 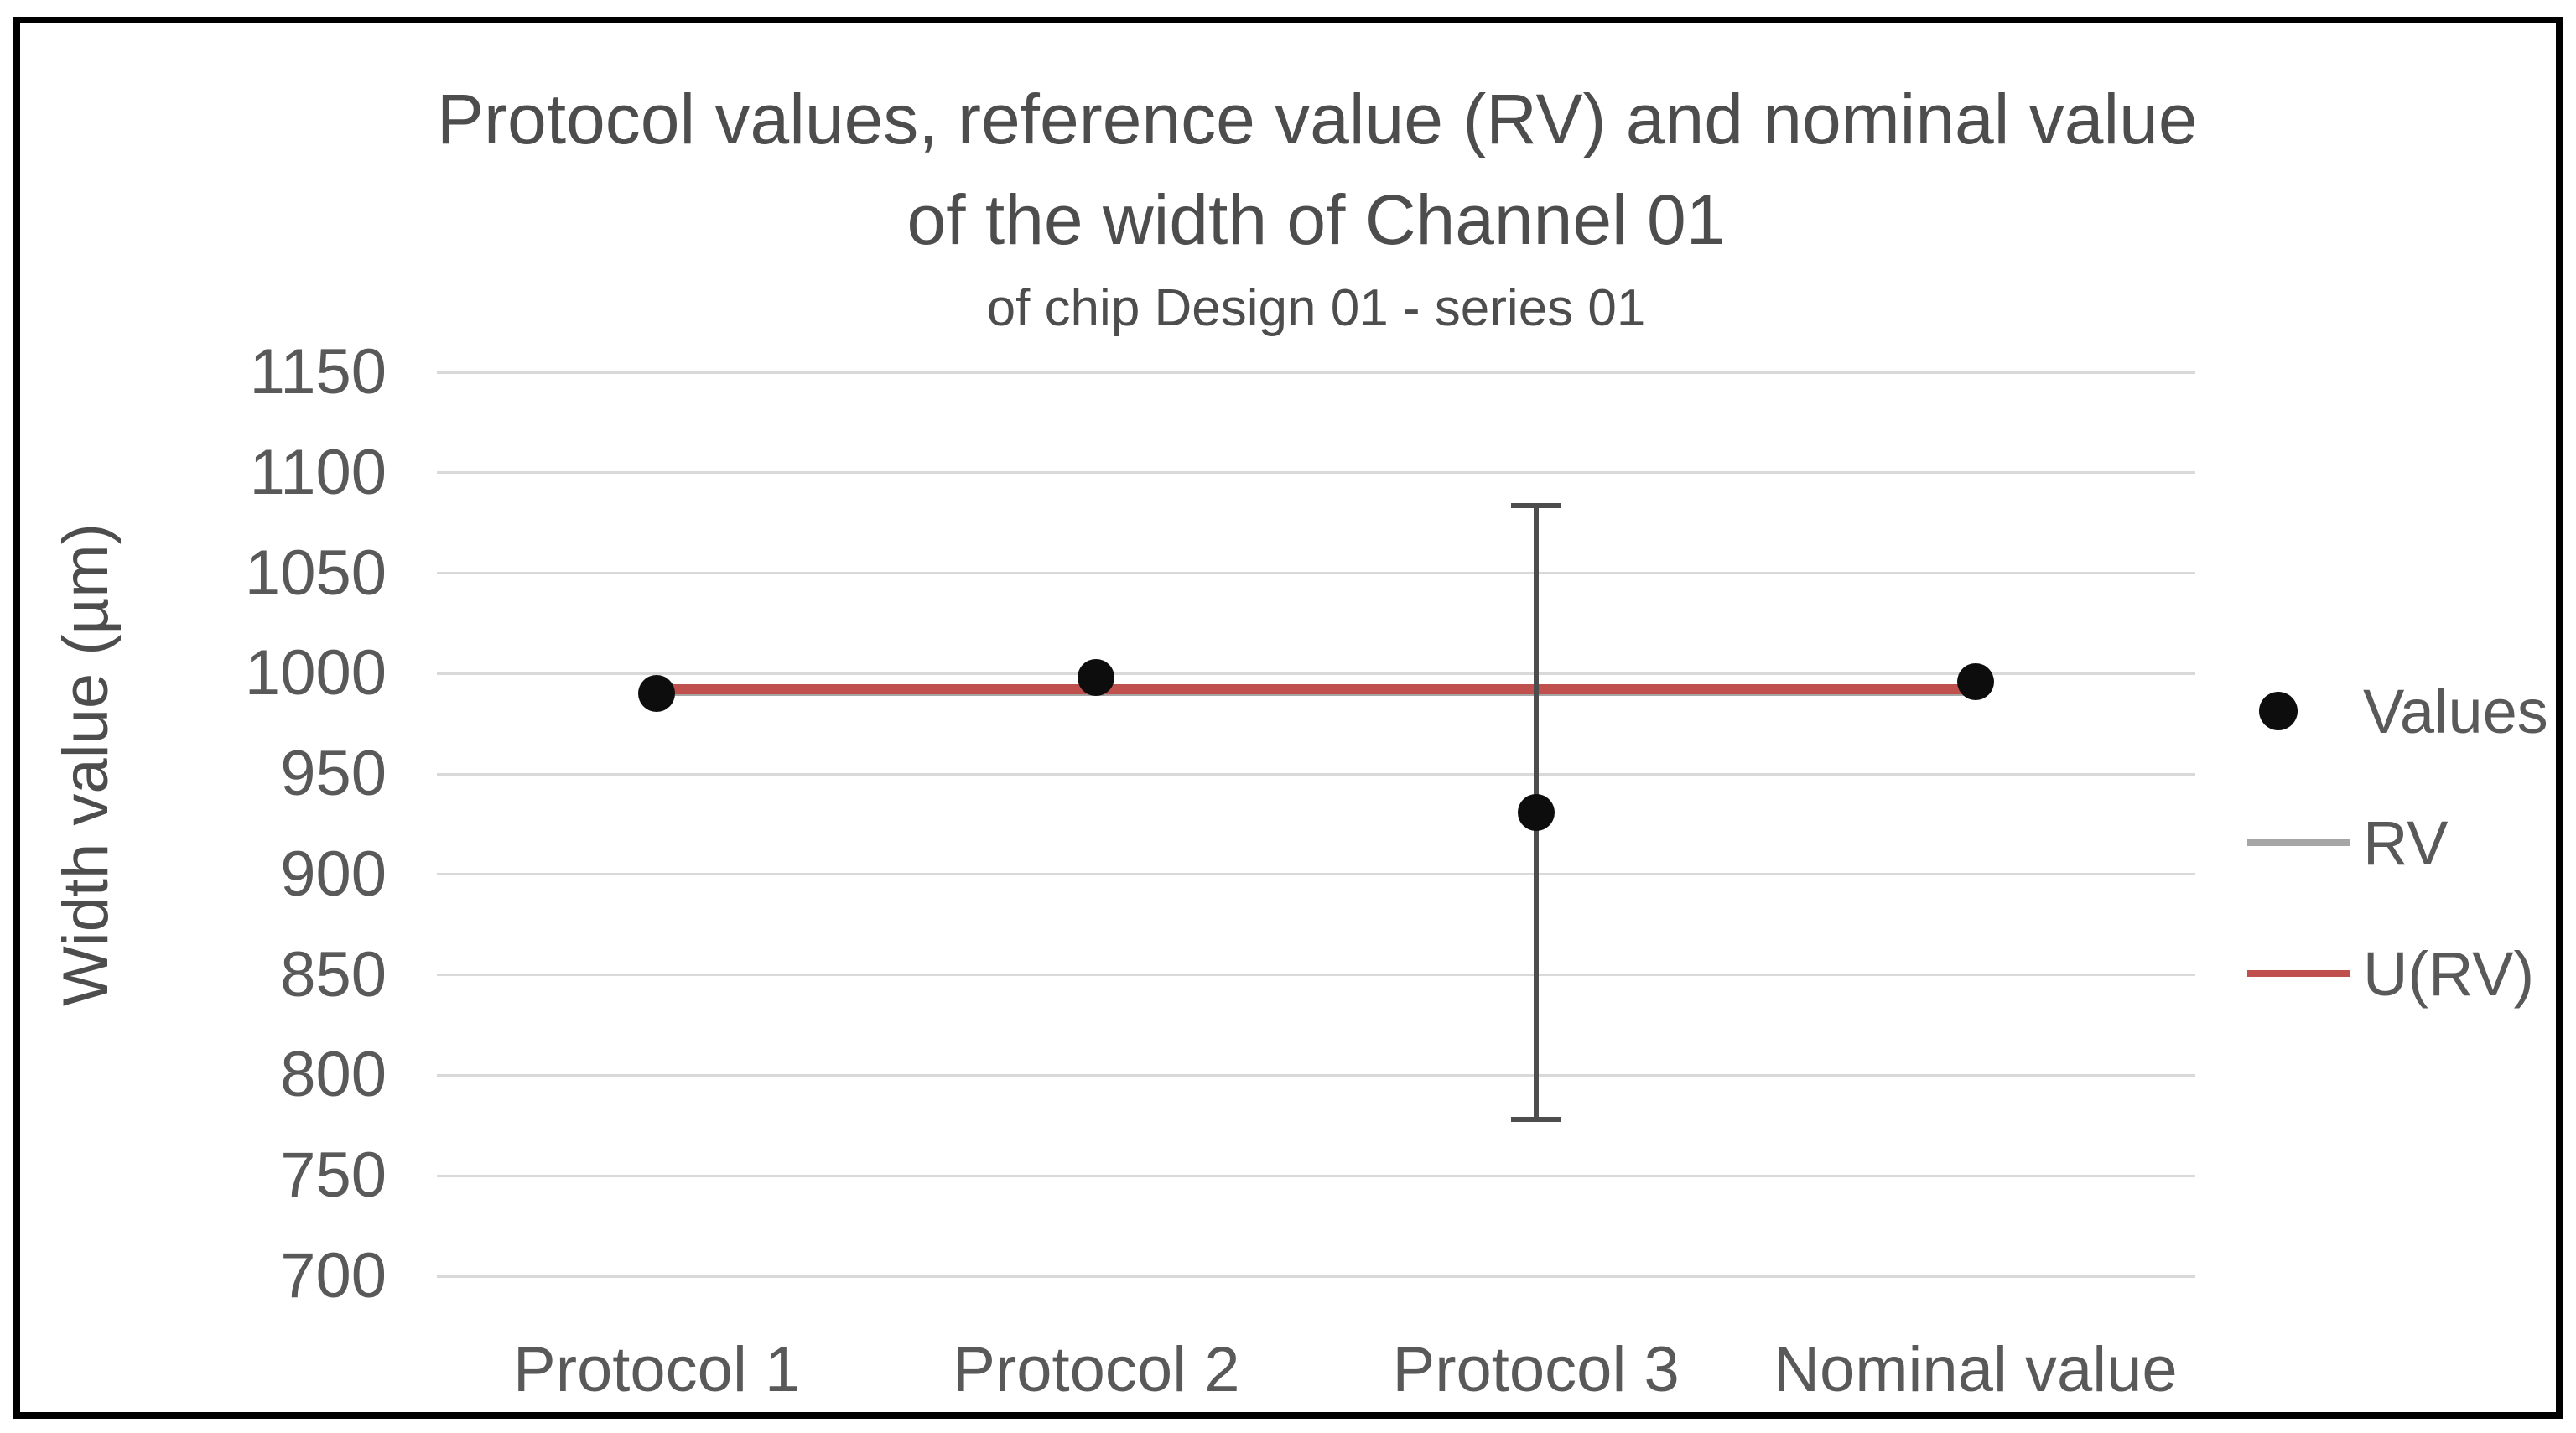 I want to click on legend-label: RV, so click(x=2406, y=843).